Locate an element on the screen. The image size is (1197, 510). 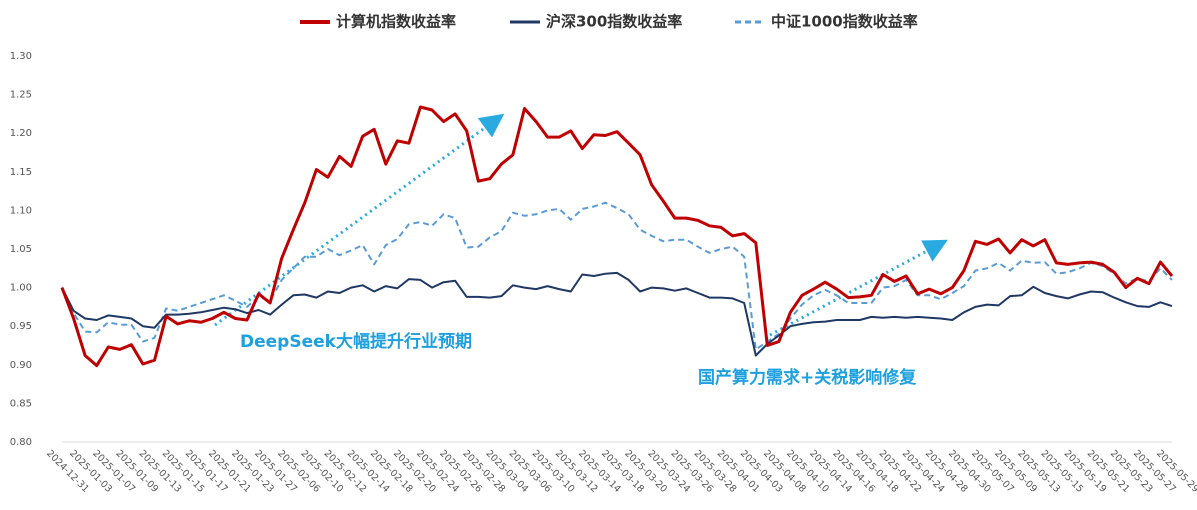
y-tick-label: 1.05 is located at coordinates (21, 249).